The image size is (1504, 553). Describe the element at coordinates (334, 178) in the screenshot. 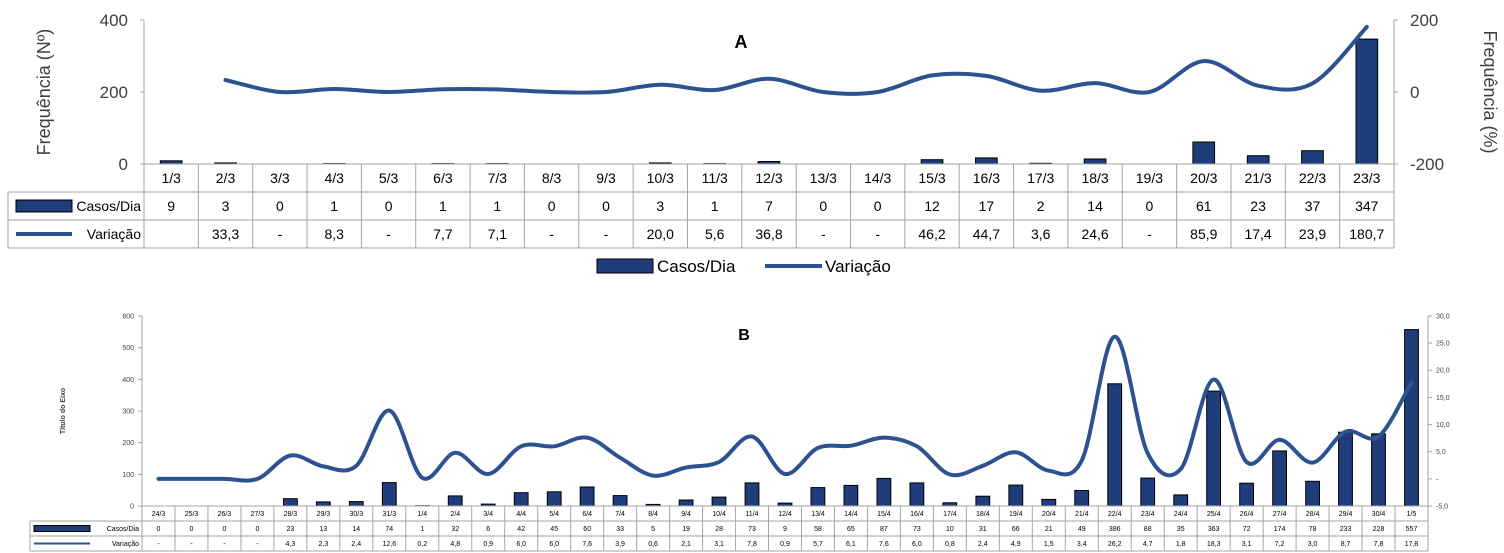

I see `category-label: 4/3` at that location.